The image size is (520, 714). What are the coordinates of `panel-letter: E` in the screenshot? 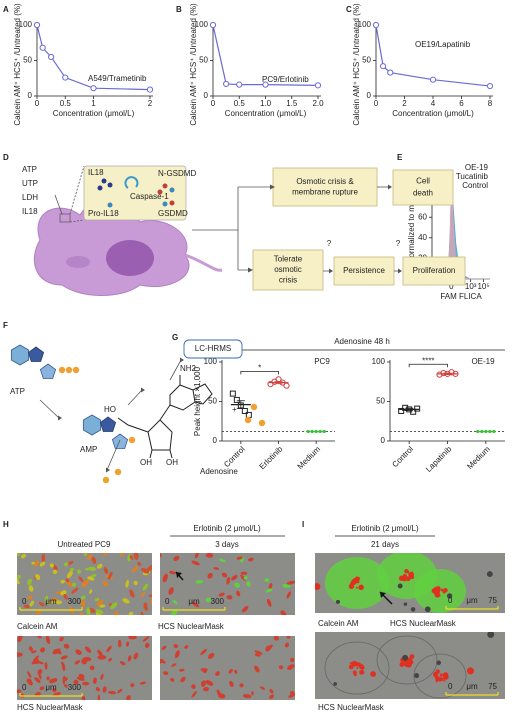 It's located at (400, 157).